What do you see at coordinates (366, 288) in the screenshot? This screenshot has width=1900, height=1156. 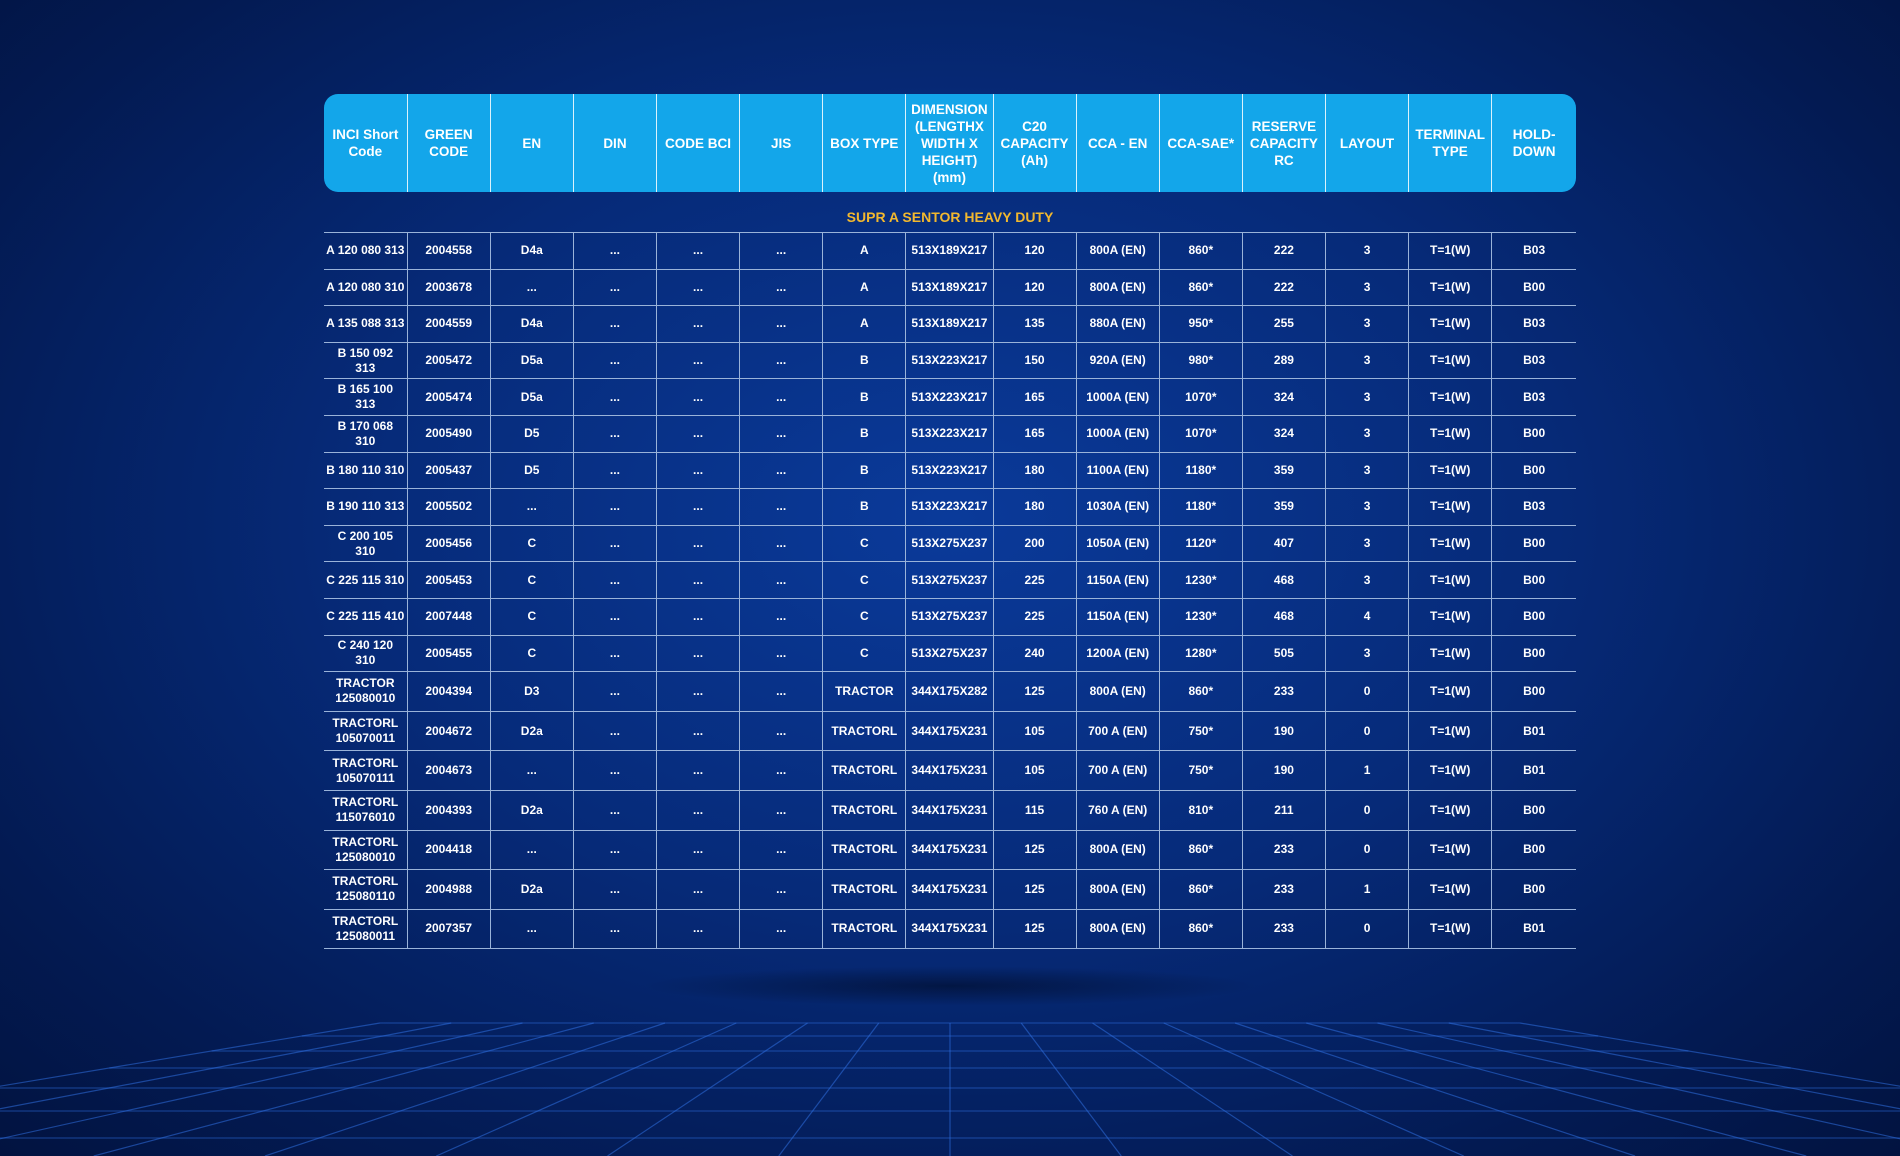 I see `table-cell: A 120 080 310` at bounding box center [366, 288].